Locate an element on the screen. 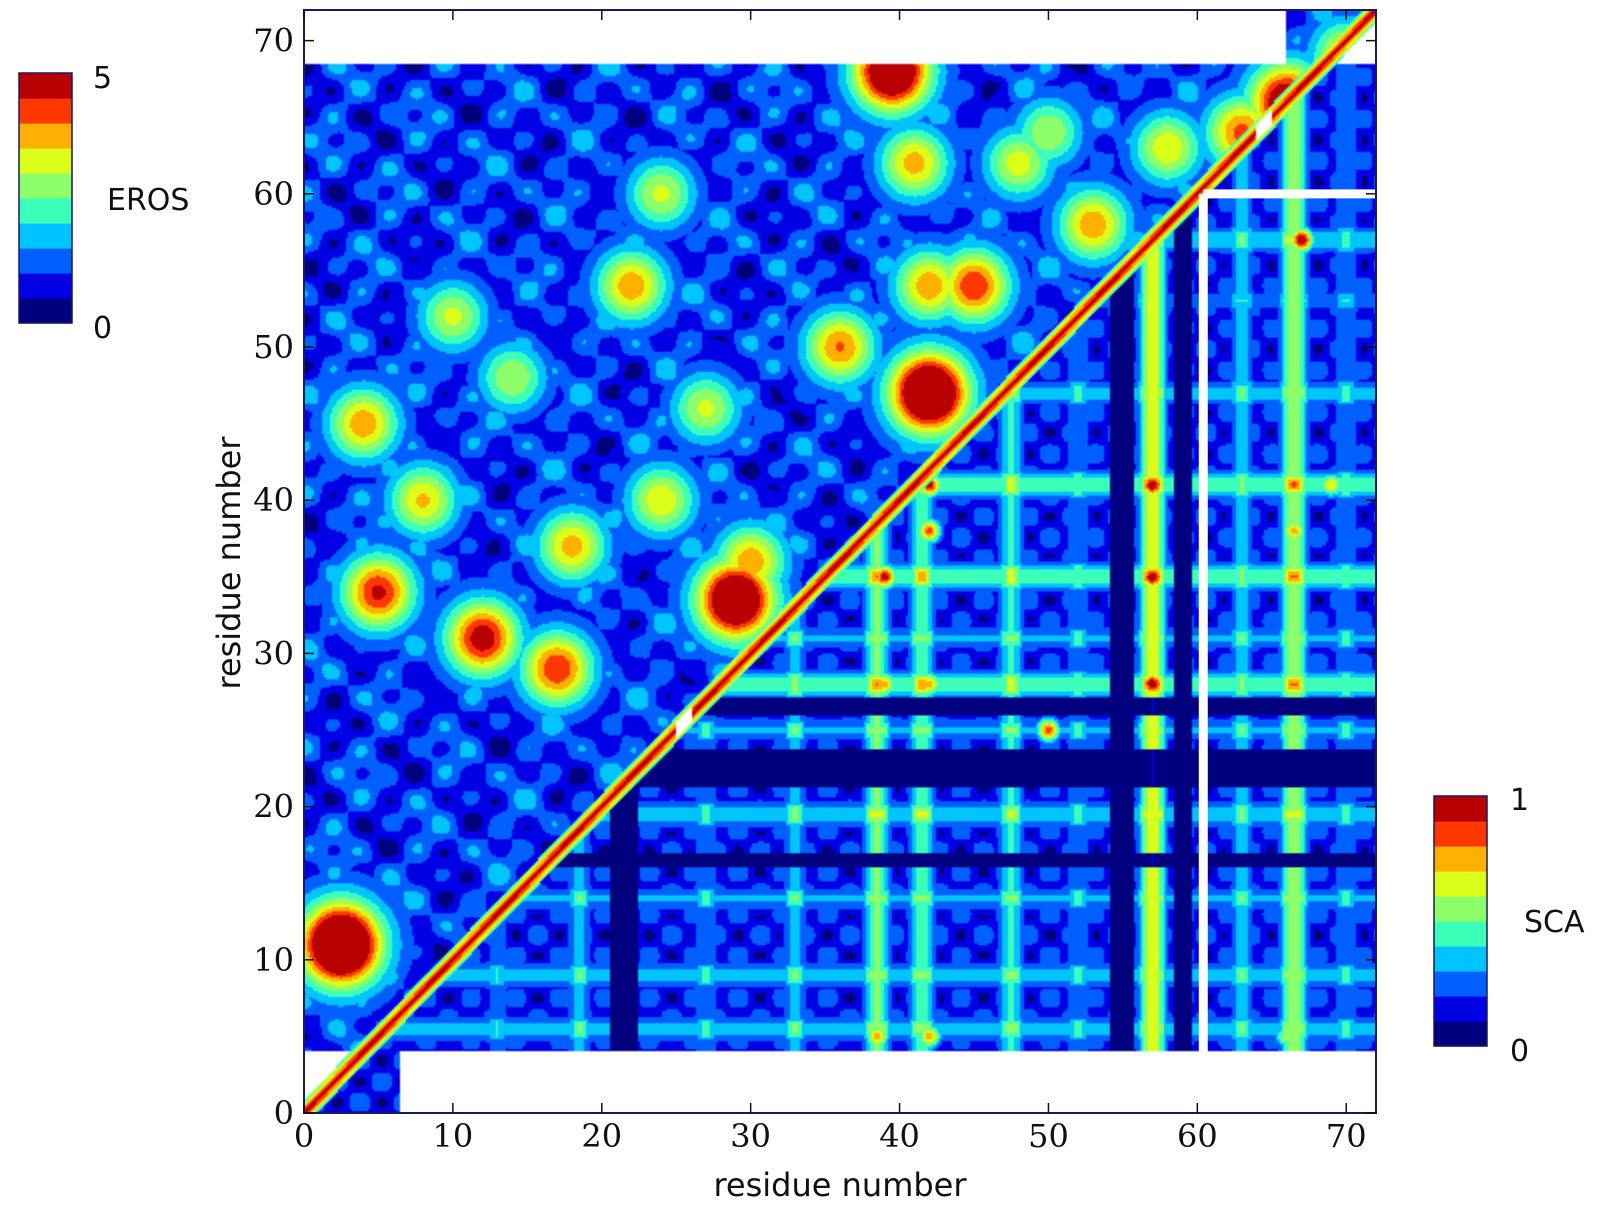 Image resolution: width=1607 pixels, height=1207 pixels. x-axis-label: residue number is located at coordinates (840, 1185).